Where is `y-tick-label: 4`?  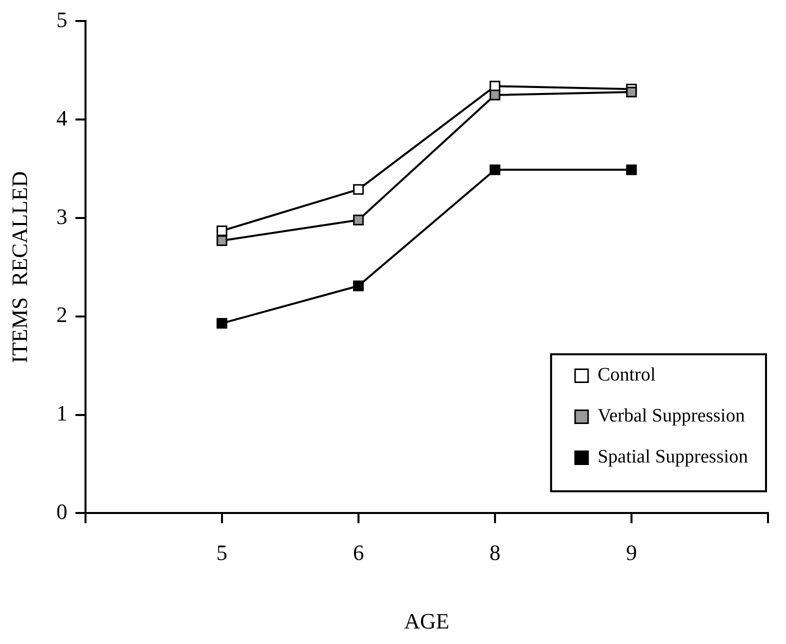 y-tick-label: 4 is located at coordinates (62, 117).